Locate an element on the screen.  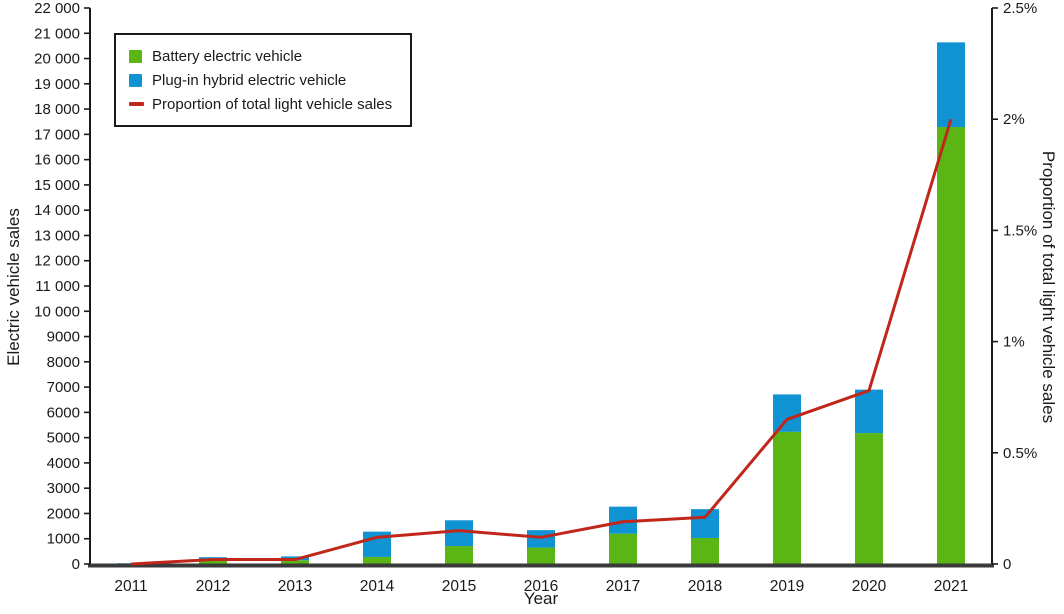
x-tick-label-2020: 2020 is located at coordinates (869, 586).